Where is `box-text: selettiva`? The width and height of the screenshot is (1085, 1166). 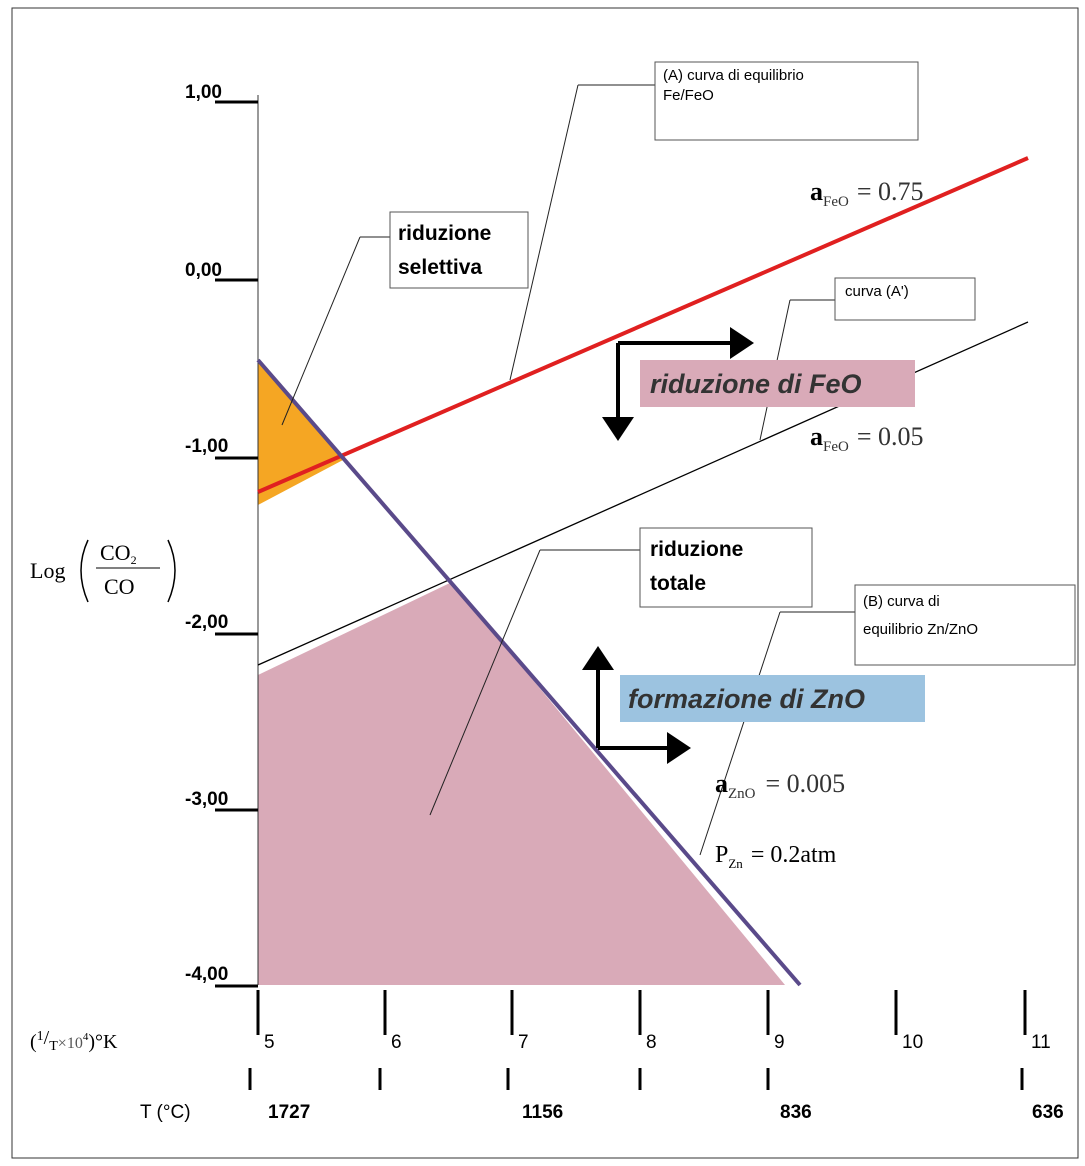 box-text: selettiva is located at coordinates (440, 267).